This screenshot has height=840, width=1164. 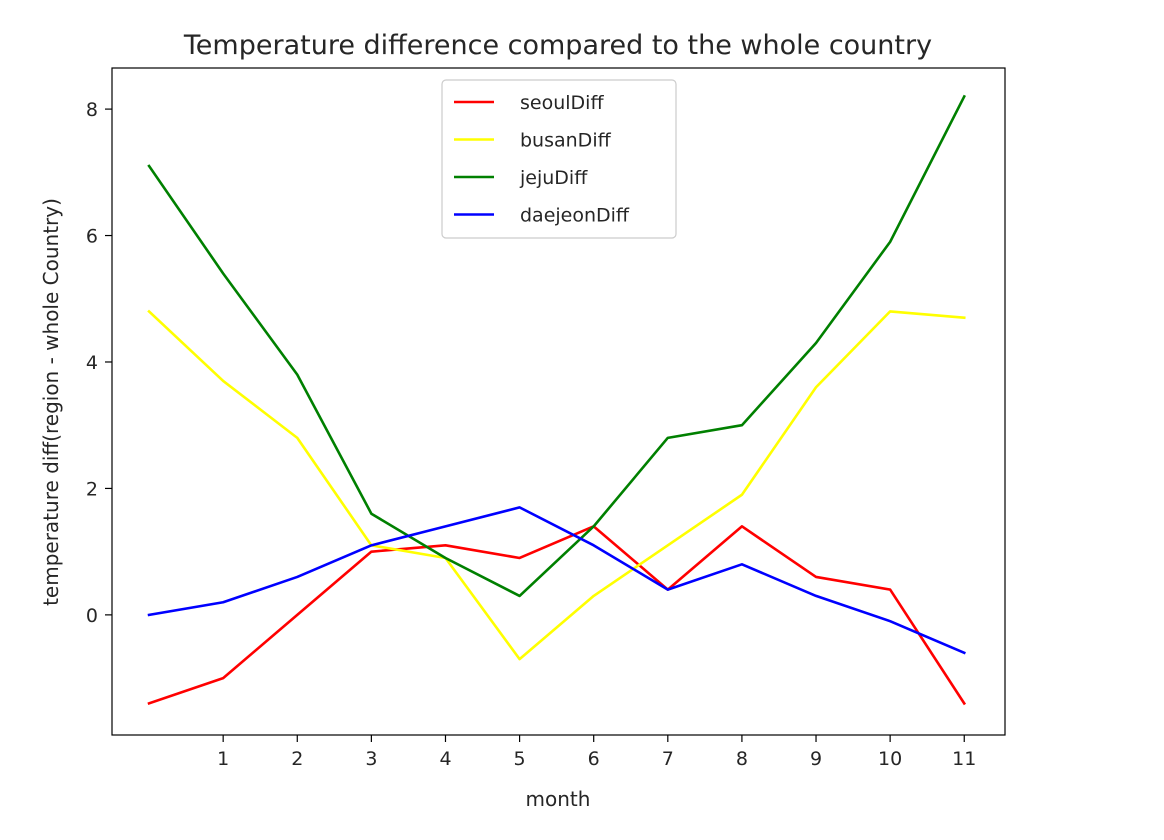 What do you see at coordinates (575, 216) in the screenshot?
I see `legend-label-daejeonDiff: daejeonDiff` at bounding box center [575, 216].